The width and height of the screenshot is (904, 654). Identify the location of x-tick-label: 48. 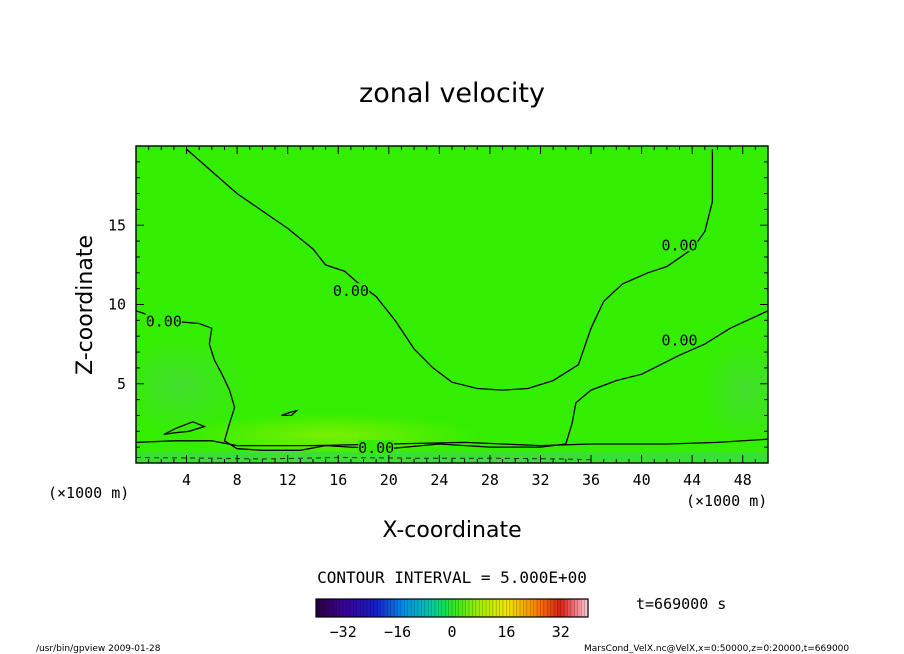
(743, 480).